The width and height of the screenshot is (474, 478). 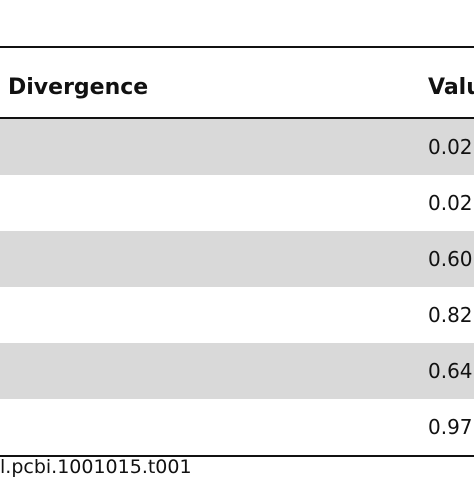 What do you see at coordinates (237, 456) in the screenshot?
I see `table-bottom-rule` at bounding box center [237, 456].